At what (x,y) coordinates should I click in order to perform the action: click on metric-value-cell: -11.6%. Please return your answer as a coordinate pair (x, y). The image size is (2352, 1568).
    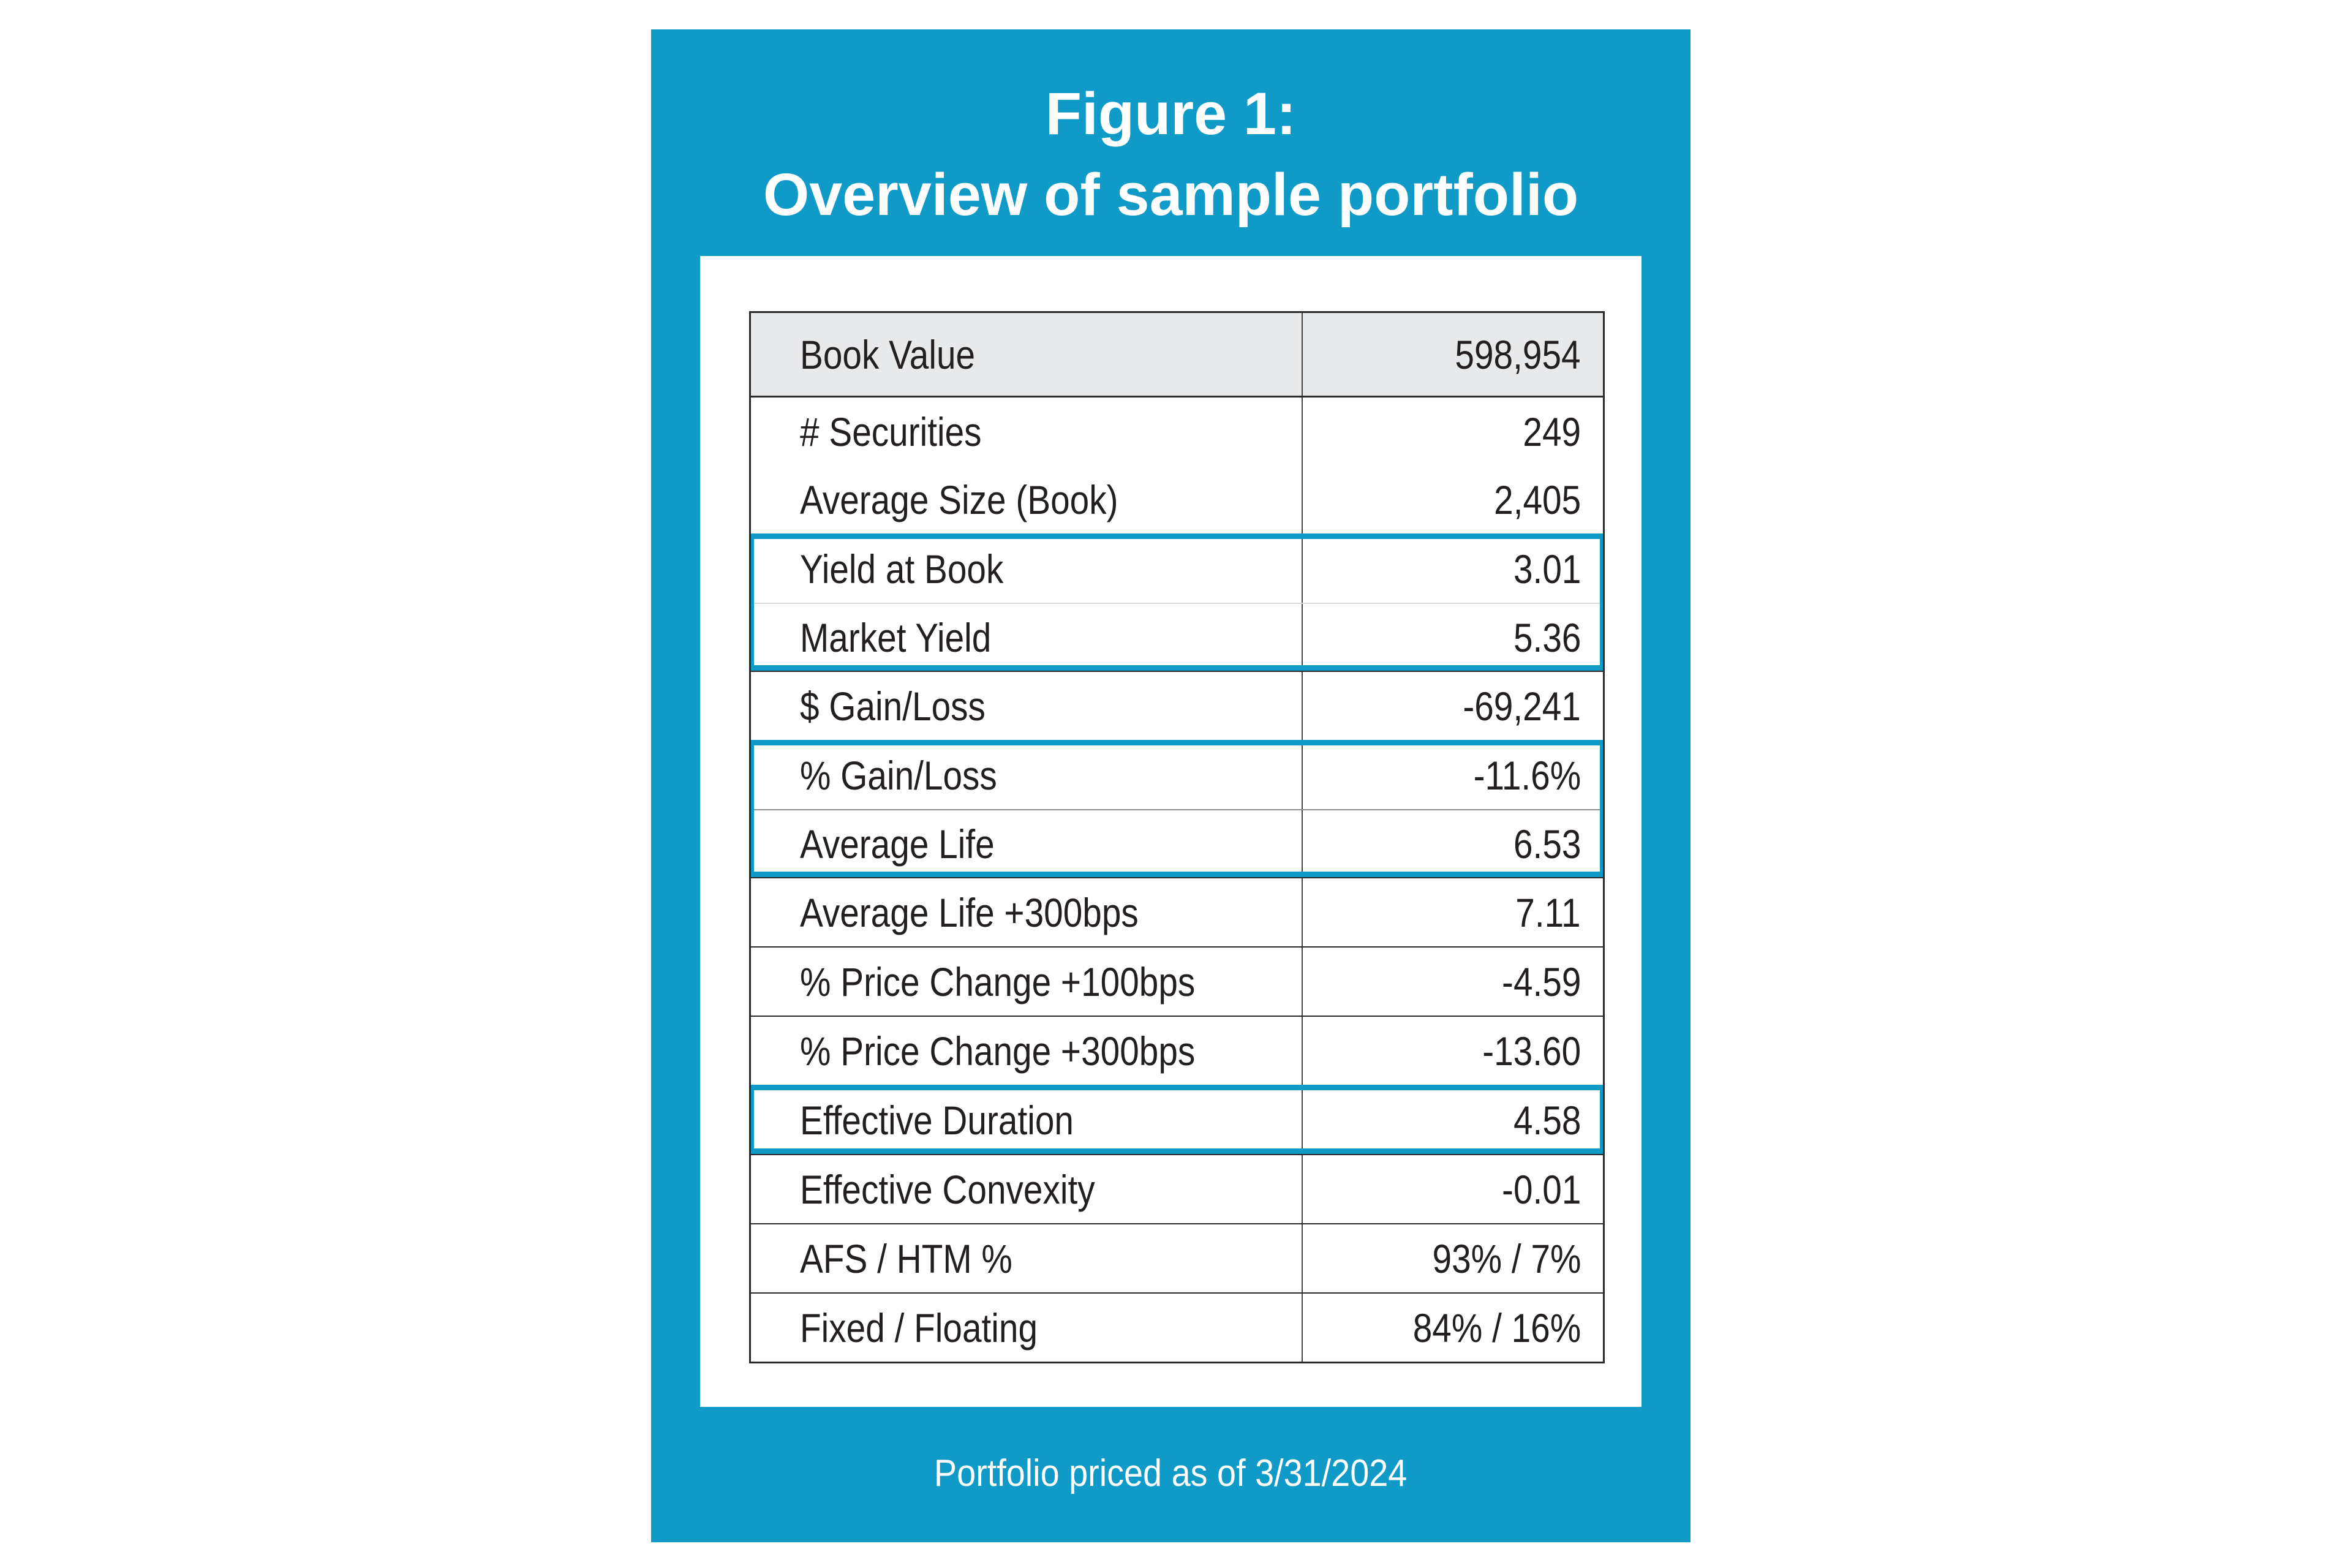
    Looking at the image, I should click on (1453, 775).